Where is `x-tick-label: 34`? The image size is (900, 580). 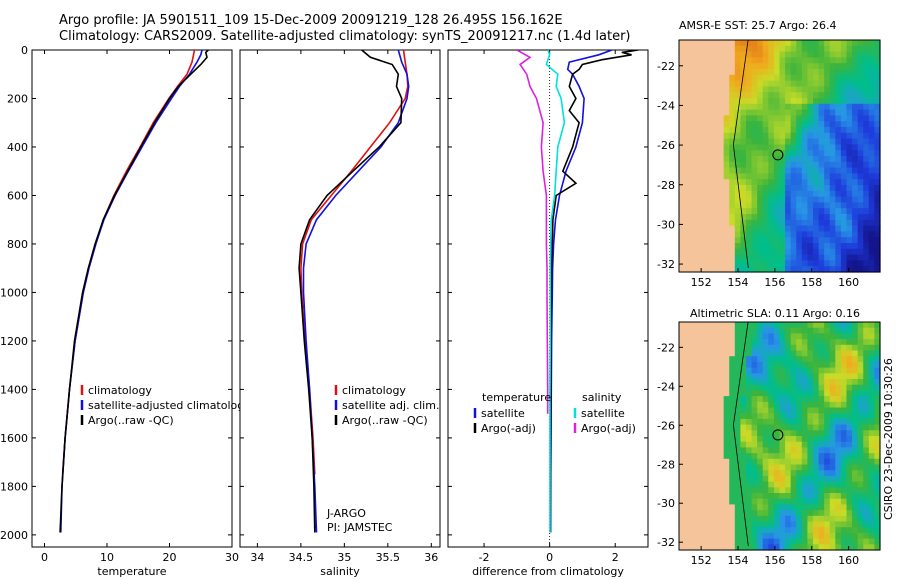
x-tick-label: 34 is located at coordinates (257, 557).